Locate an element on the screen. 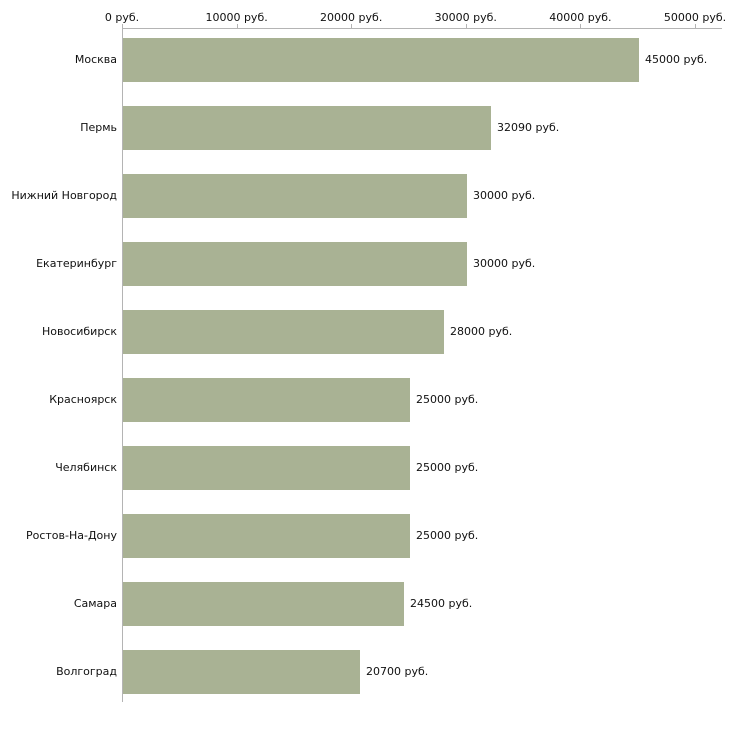  x-tick-label: 20000 руб. is located at coordinates (351, 17).